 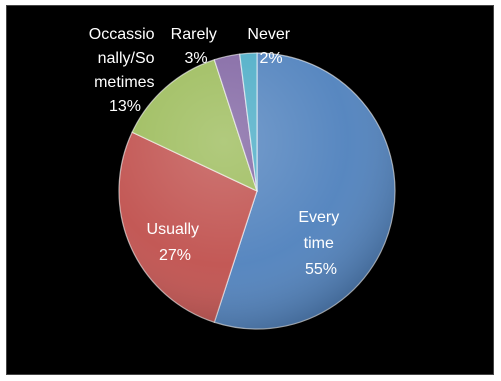 I want to click on label-rarely: Rarely 3%, so click(x=196, y=46).